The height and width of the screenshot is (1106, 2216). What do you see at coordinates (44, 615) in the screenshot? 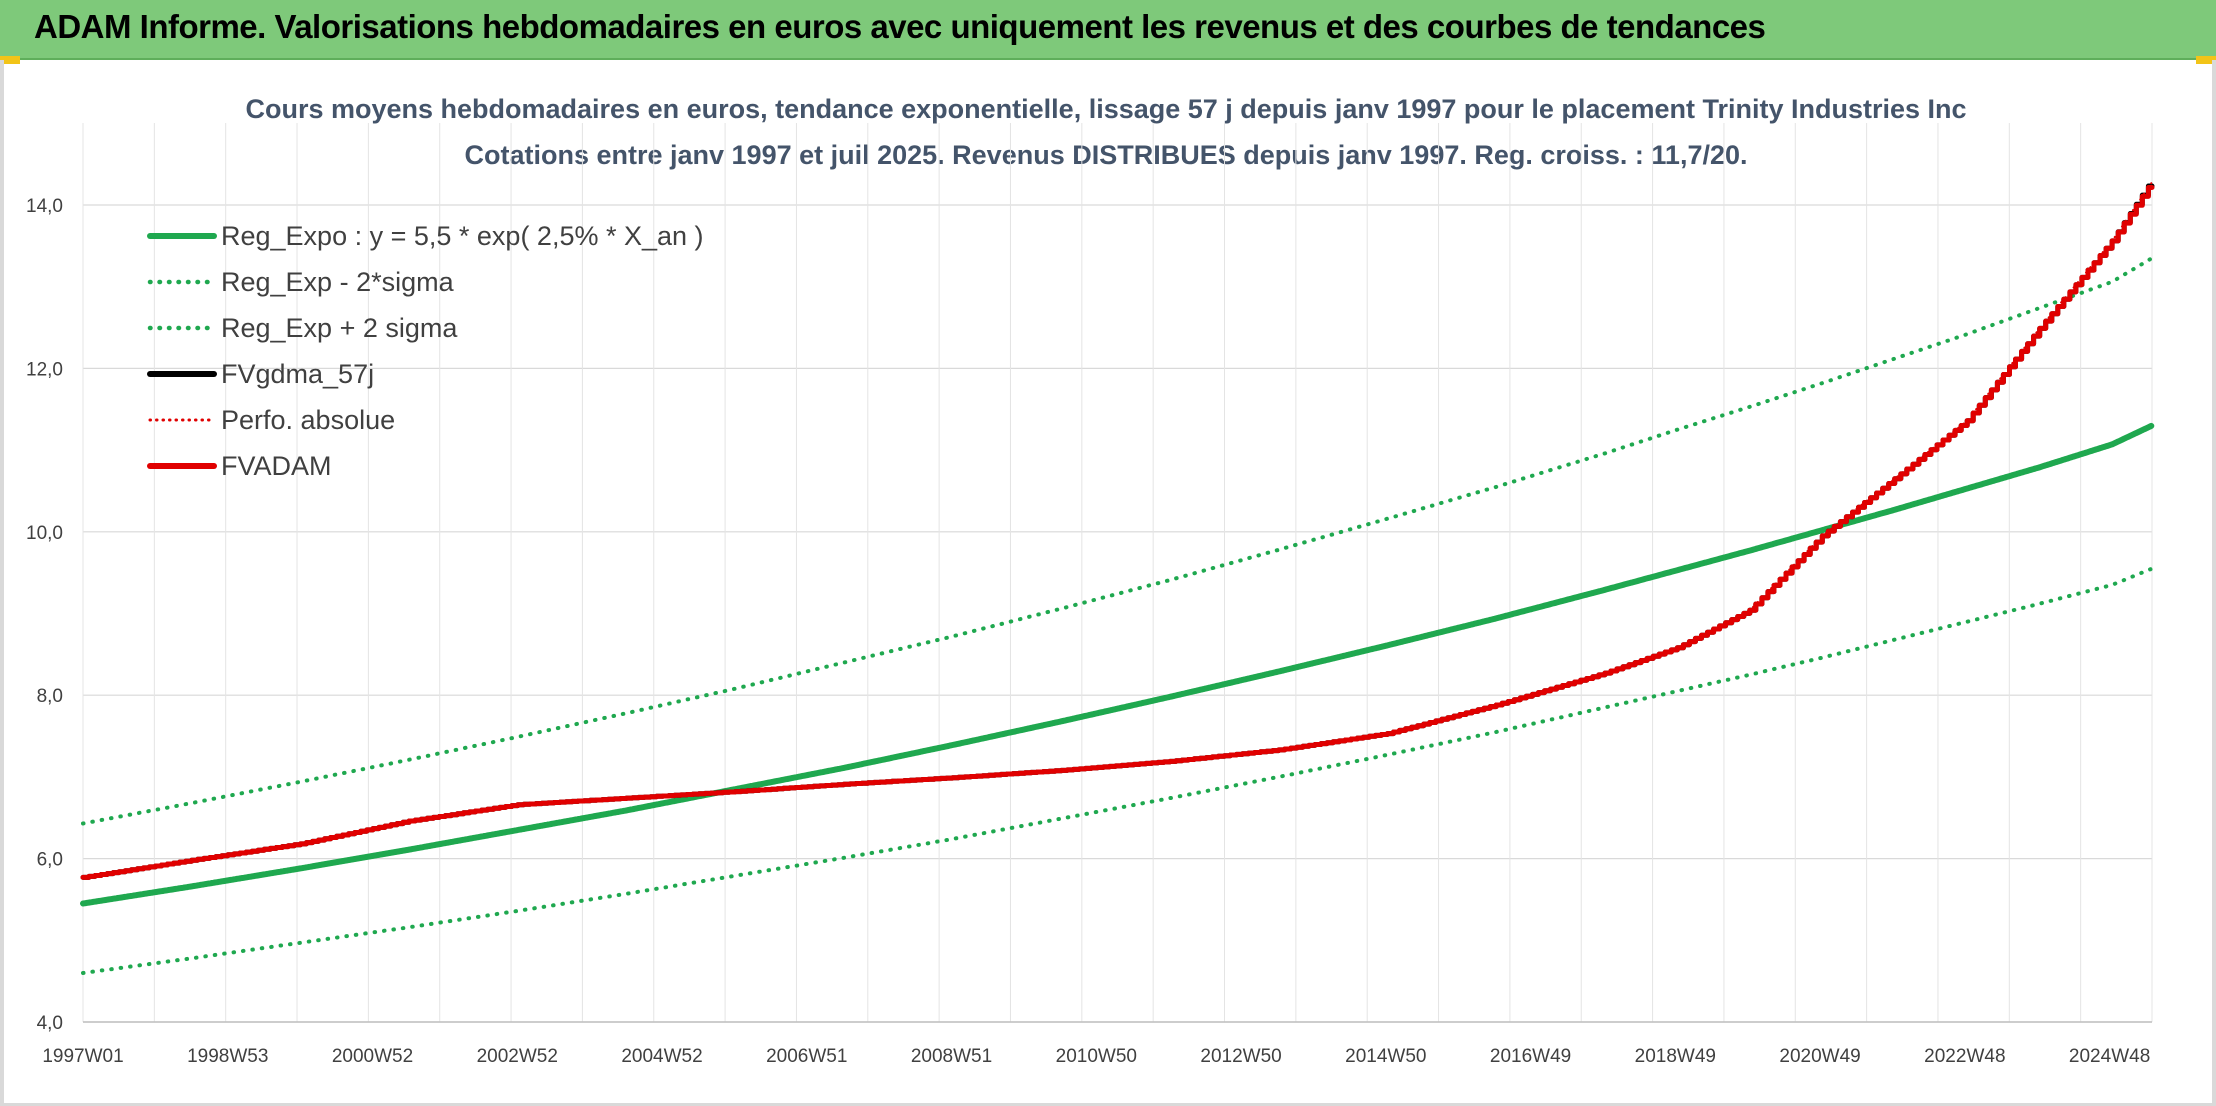
I see `y-axis-labels: 4,0 6,0 8,0 10,0 12,0 14,0` at bounding box center [44, 615].